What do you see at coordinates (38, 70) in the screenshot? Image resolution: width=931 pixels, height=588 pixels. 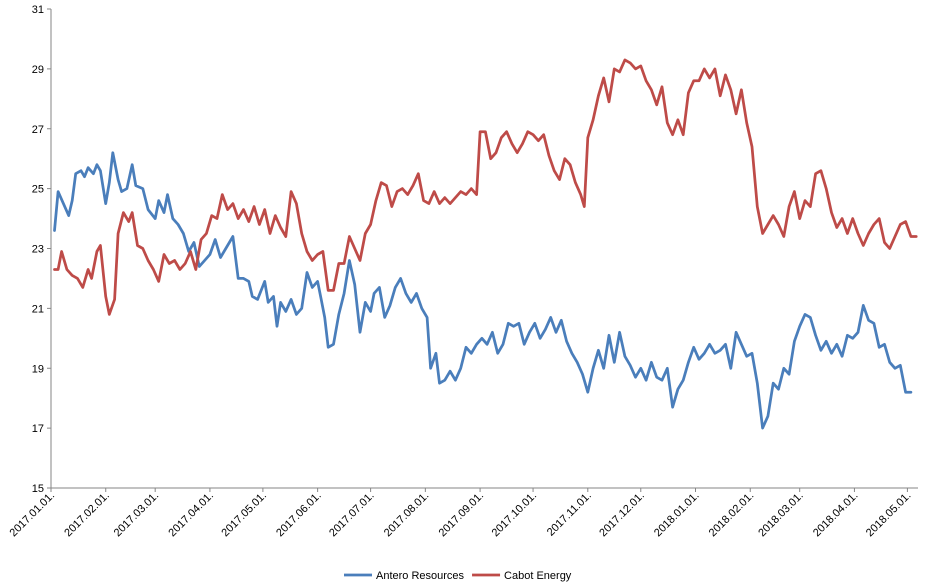 I see `y-tick-label: 29` at bounding box center [38, 70].